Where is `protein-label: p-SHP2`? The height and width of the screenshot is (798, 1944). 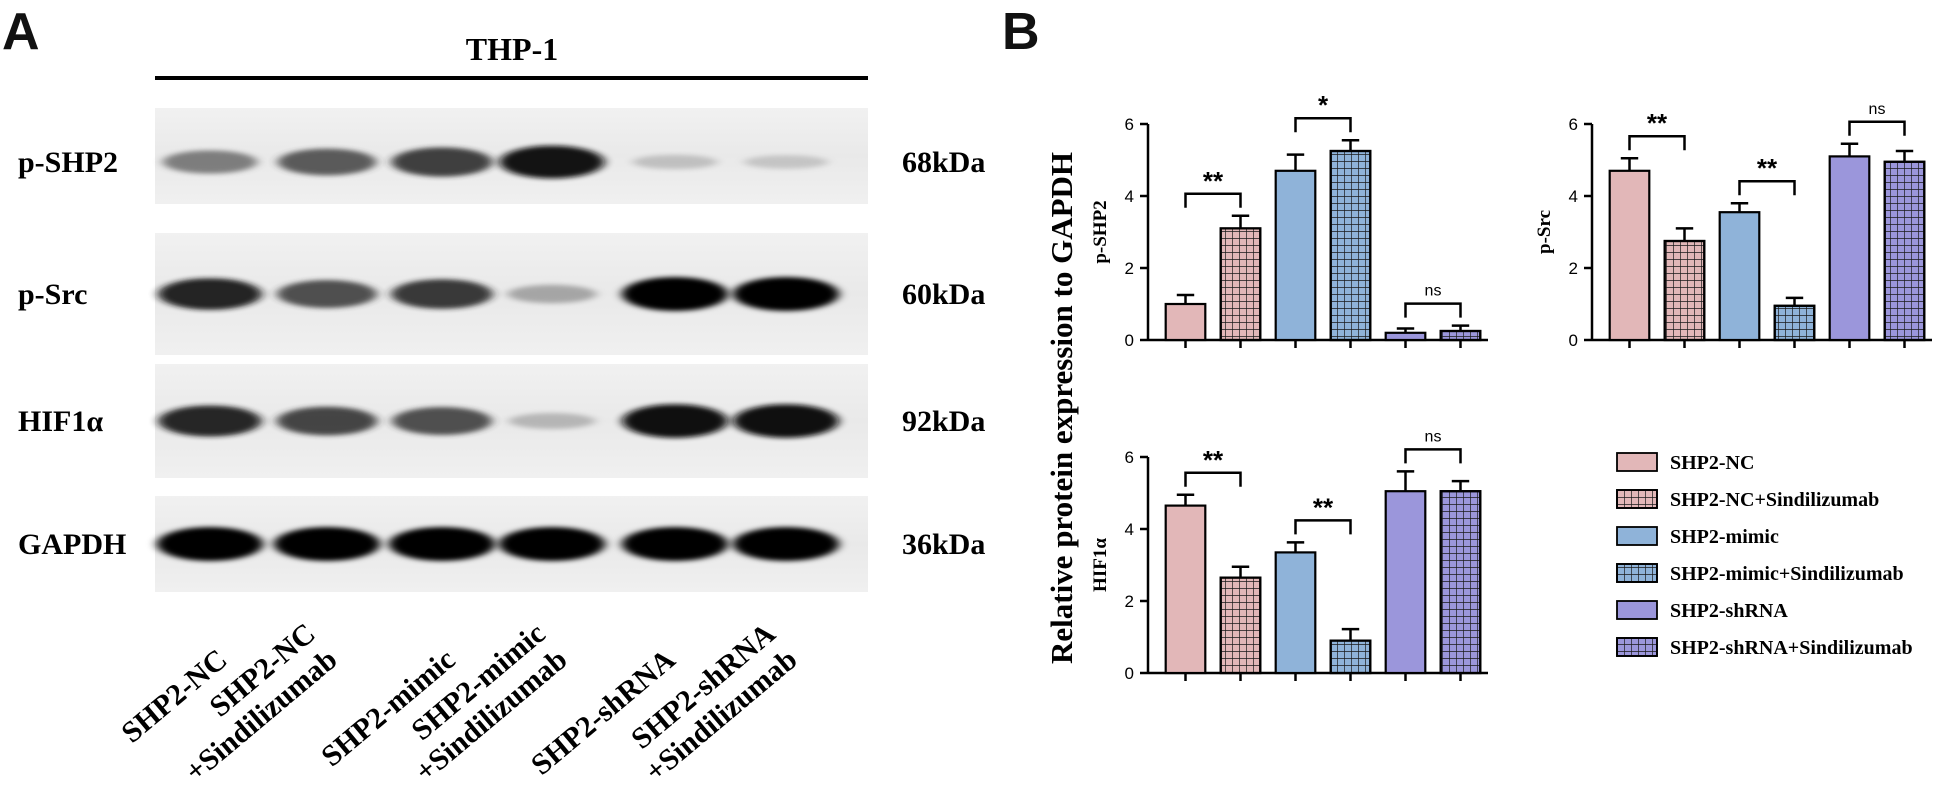 protein-label: p-SHP2 is located at coordinates (68, 162).